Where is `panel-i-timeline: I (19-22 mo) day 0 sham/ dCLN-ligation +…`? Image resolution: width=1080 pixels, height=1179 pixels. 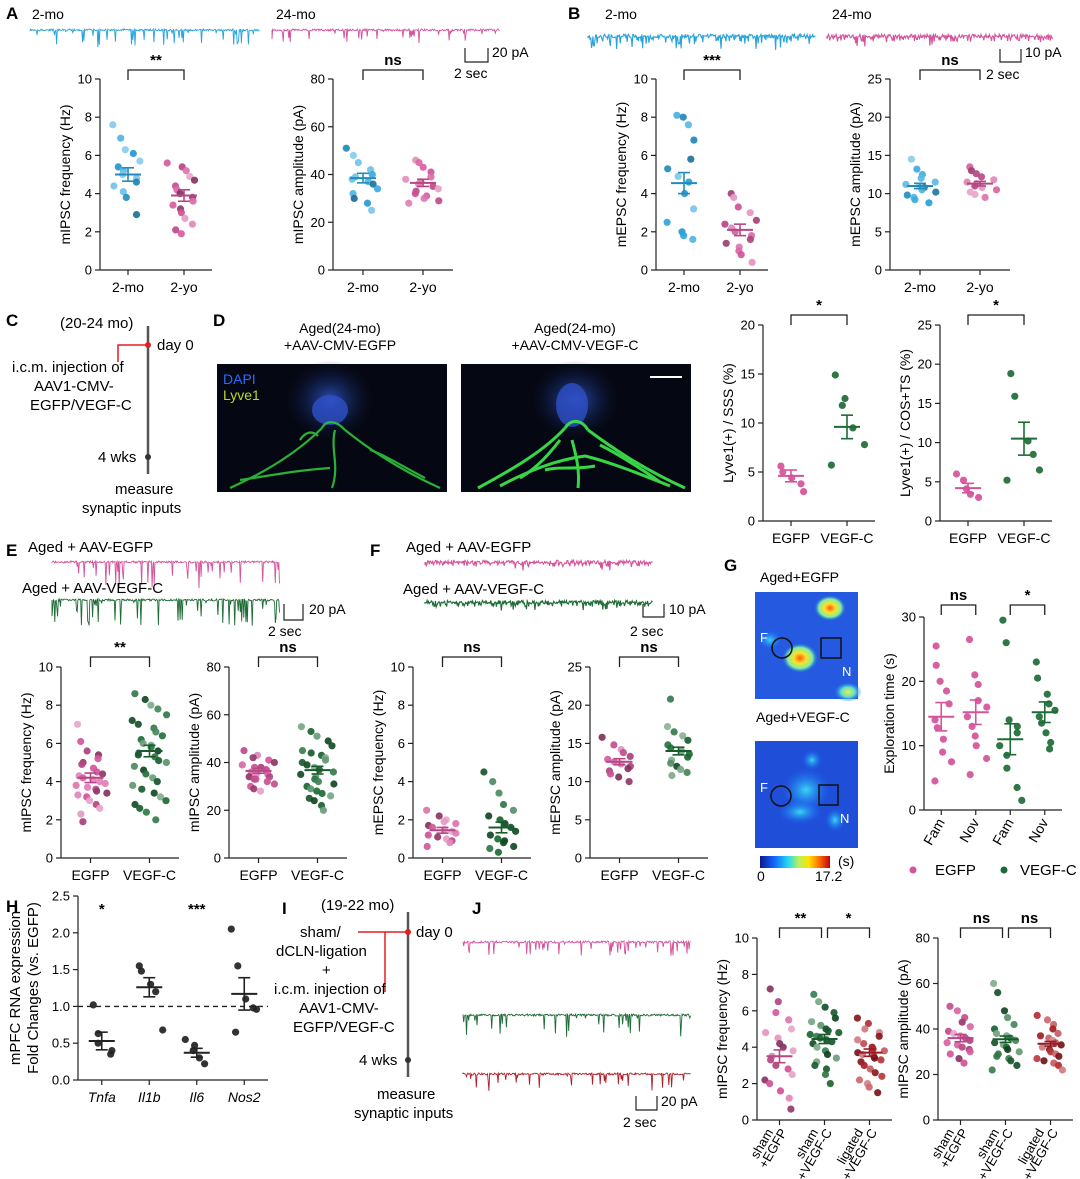
panel-i-timeline: I (19-22 mo) day 0 sham/ dCLN-ligation +… is located at coordinates (363, 1009).